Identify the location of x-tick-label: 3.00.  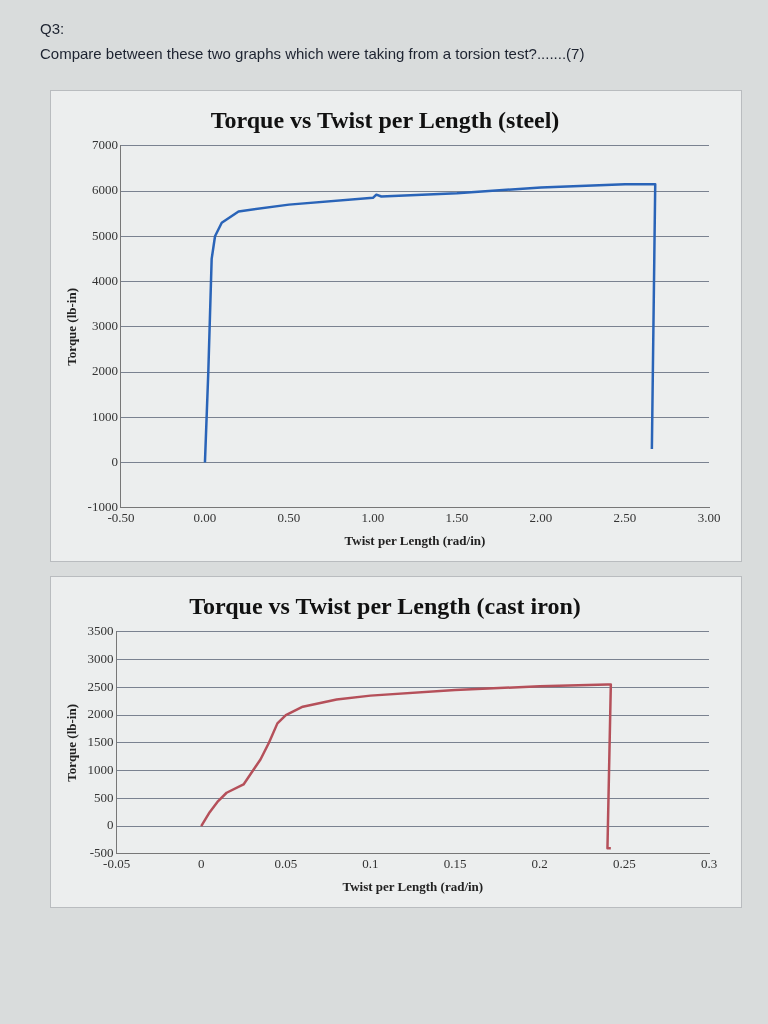
(709, 518).